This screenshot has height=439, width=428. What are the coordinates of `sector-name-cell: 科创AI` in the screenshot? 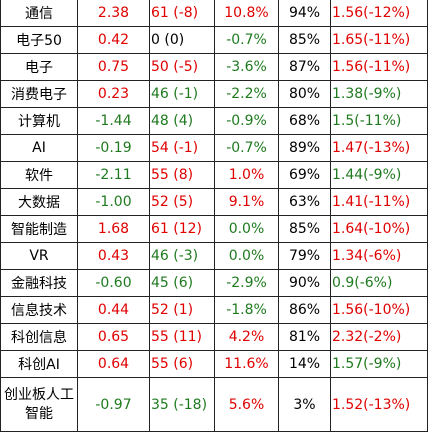 It's located at (39, 364).